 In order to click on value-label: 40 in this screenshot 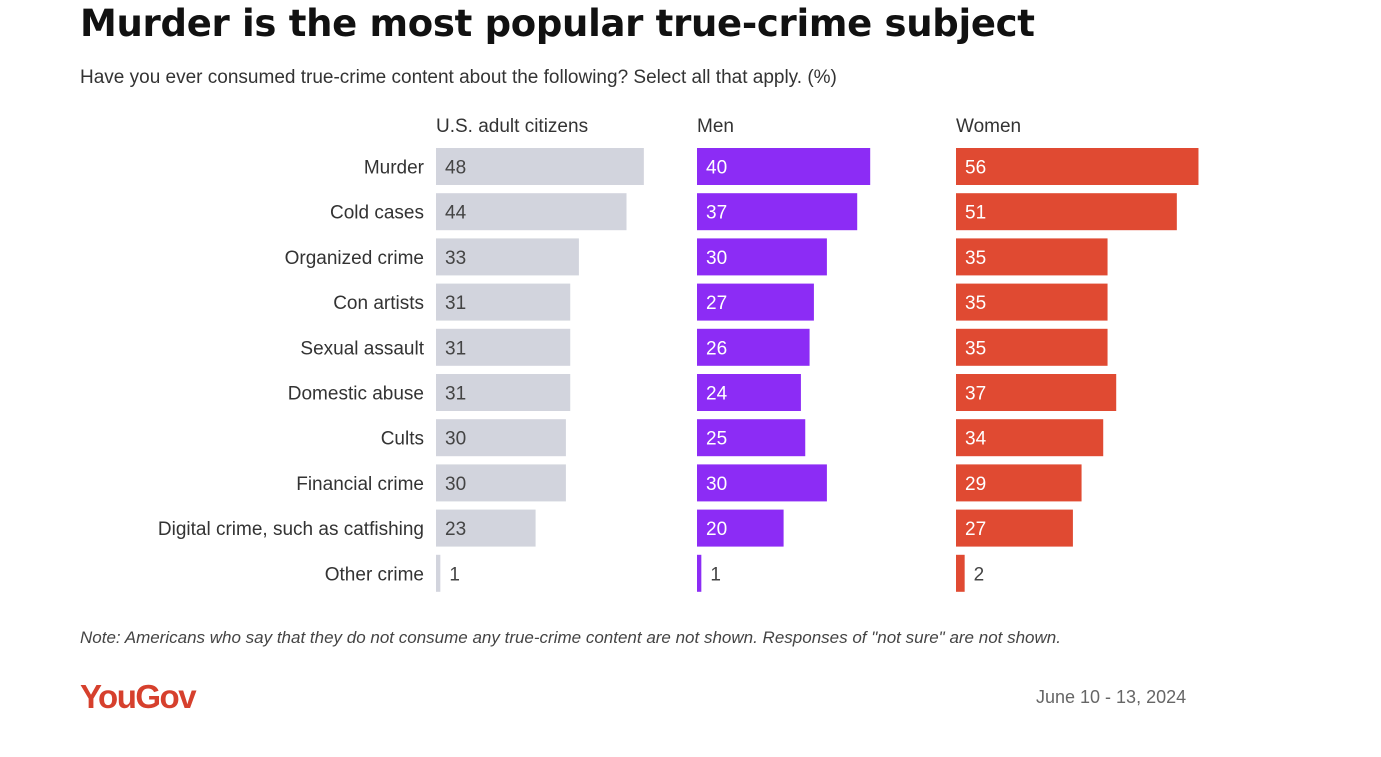, I will do `click(716, 168)`.